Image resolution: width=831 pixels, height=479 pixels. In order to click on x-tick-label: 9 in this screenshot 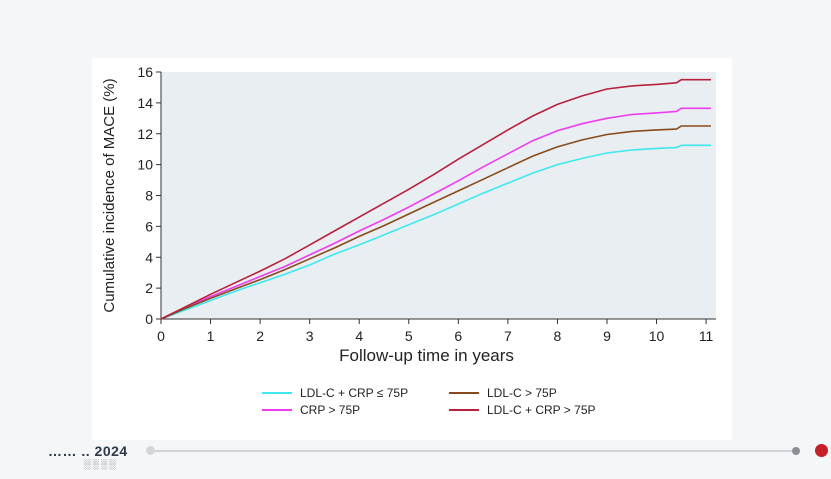, I will do `click(607, 336)`.